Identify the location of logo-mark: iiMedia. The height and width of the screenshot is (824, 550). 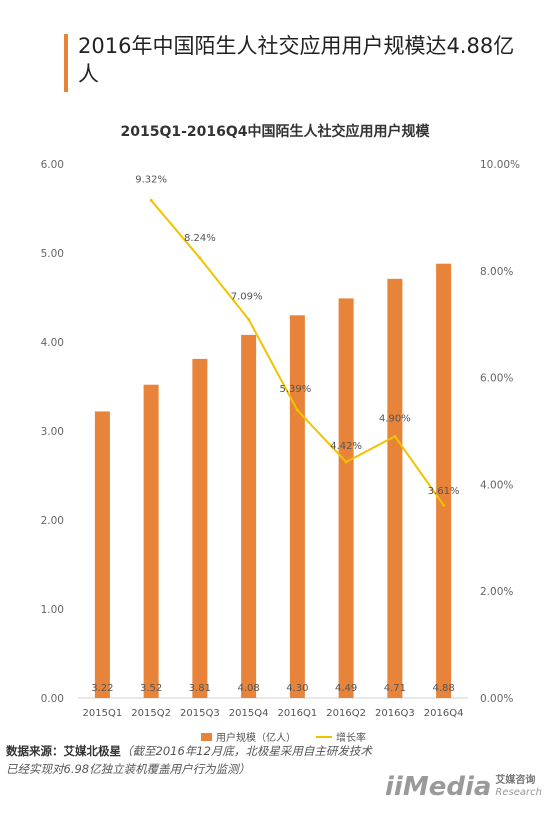
(438, 787).